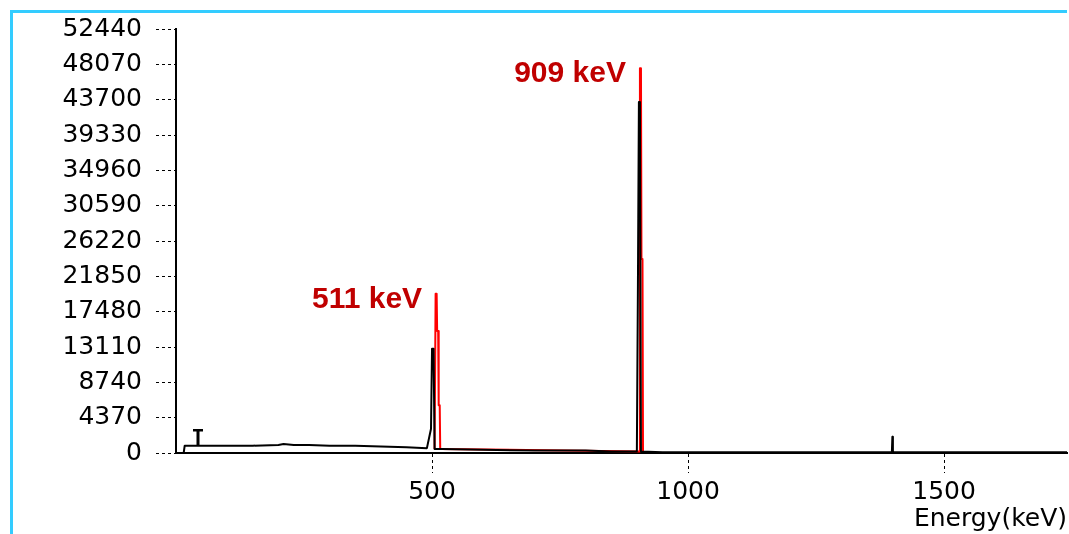 Image resolution: width=1069 pixels, height=534 pixels. What do you see at coordinates (110, 380) in the screenshot?
I see `y-tick-label: 8740` at bounding box center [110, 380].